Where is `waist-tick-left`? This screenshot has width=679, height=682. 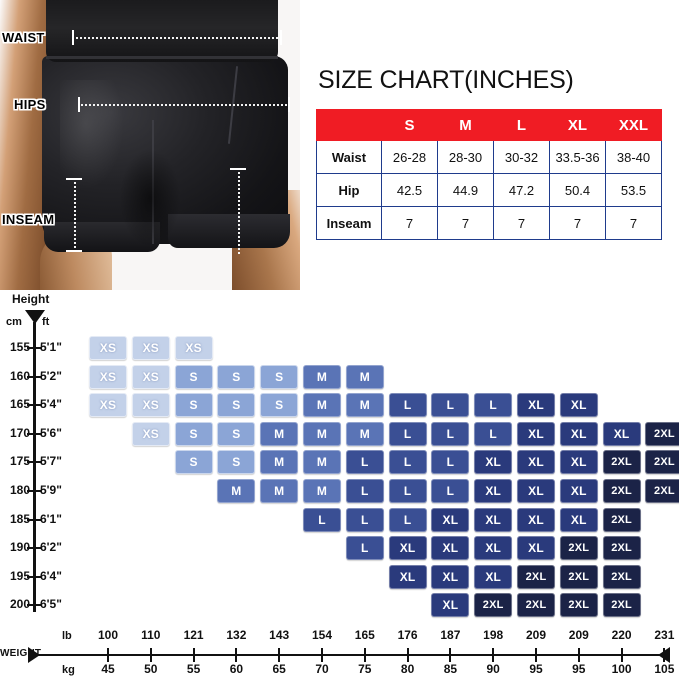 waist-tick-left is located at coordinates (73, 37).